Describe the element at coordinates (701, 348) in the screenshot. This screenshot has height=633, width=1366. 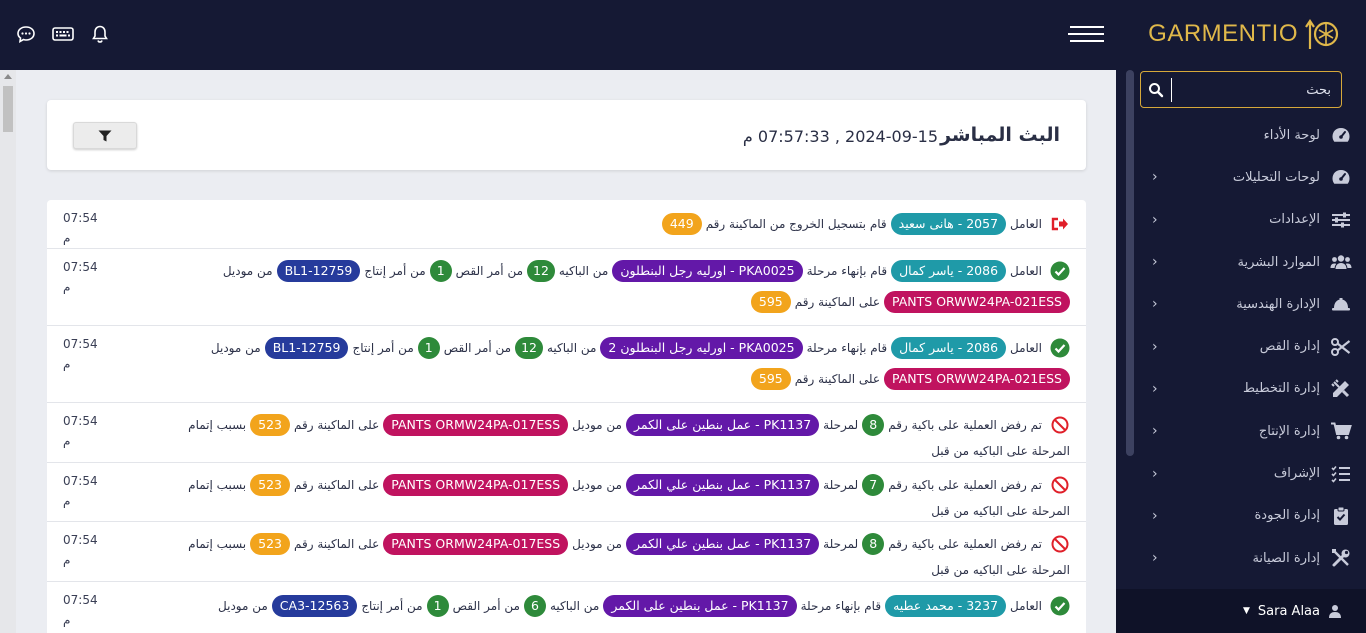
I see `badge-purple: PKA0025 - اورليه رجل البنطلون 2` at that location.